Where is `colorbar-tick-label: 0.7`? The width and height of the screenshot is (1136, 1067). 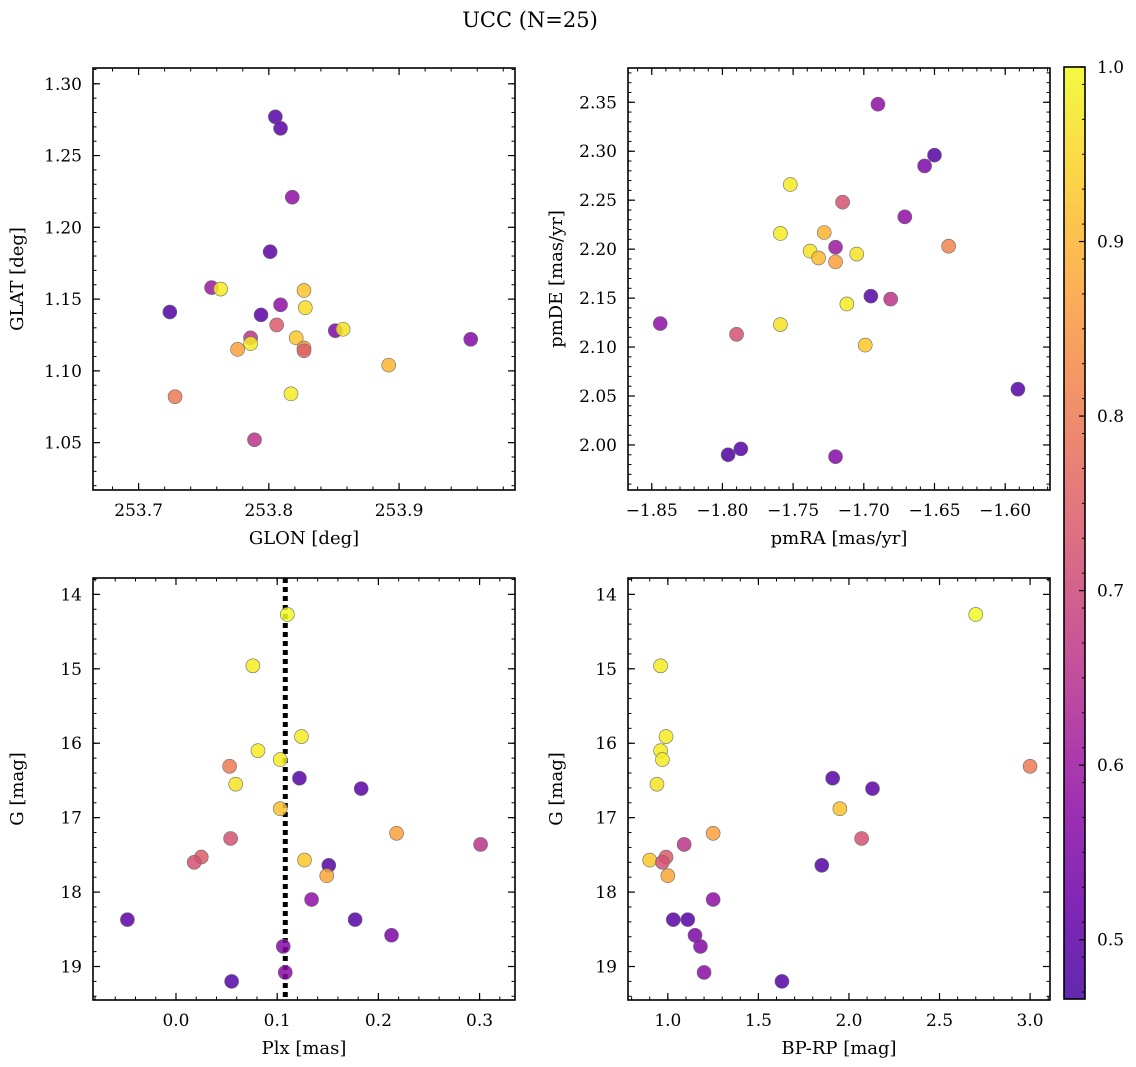 colorbar-tick-label: 0.7 is located at coordinates (1110, 592).